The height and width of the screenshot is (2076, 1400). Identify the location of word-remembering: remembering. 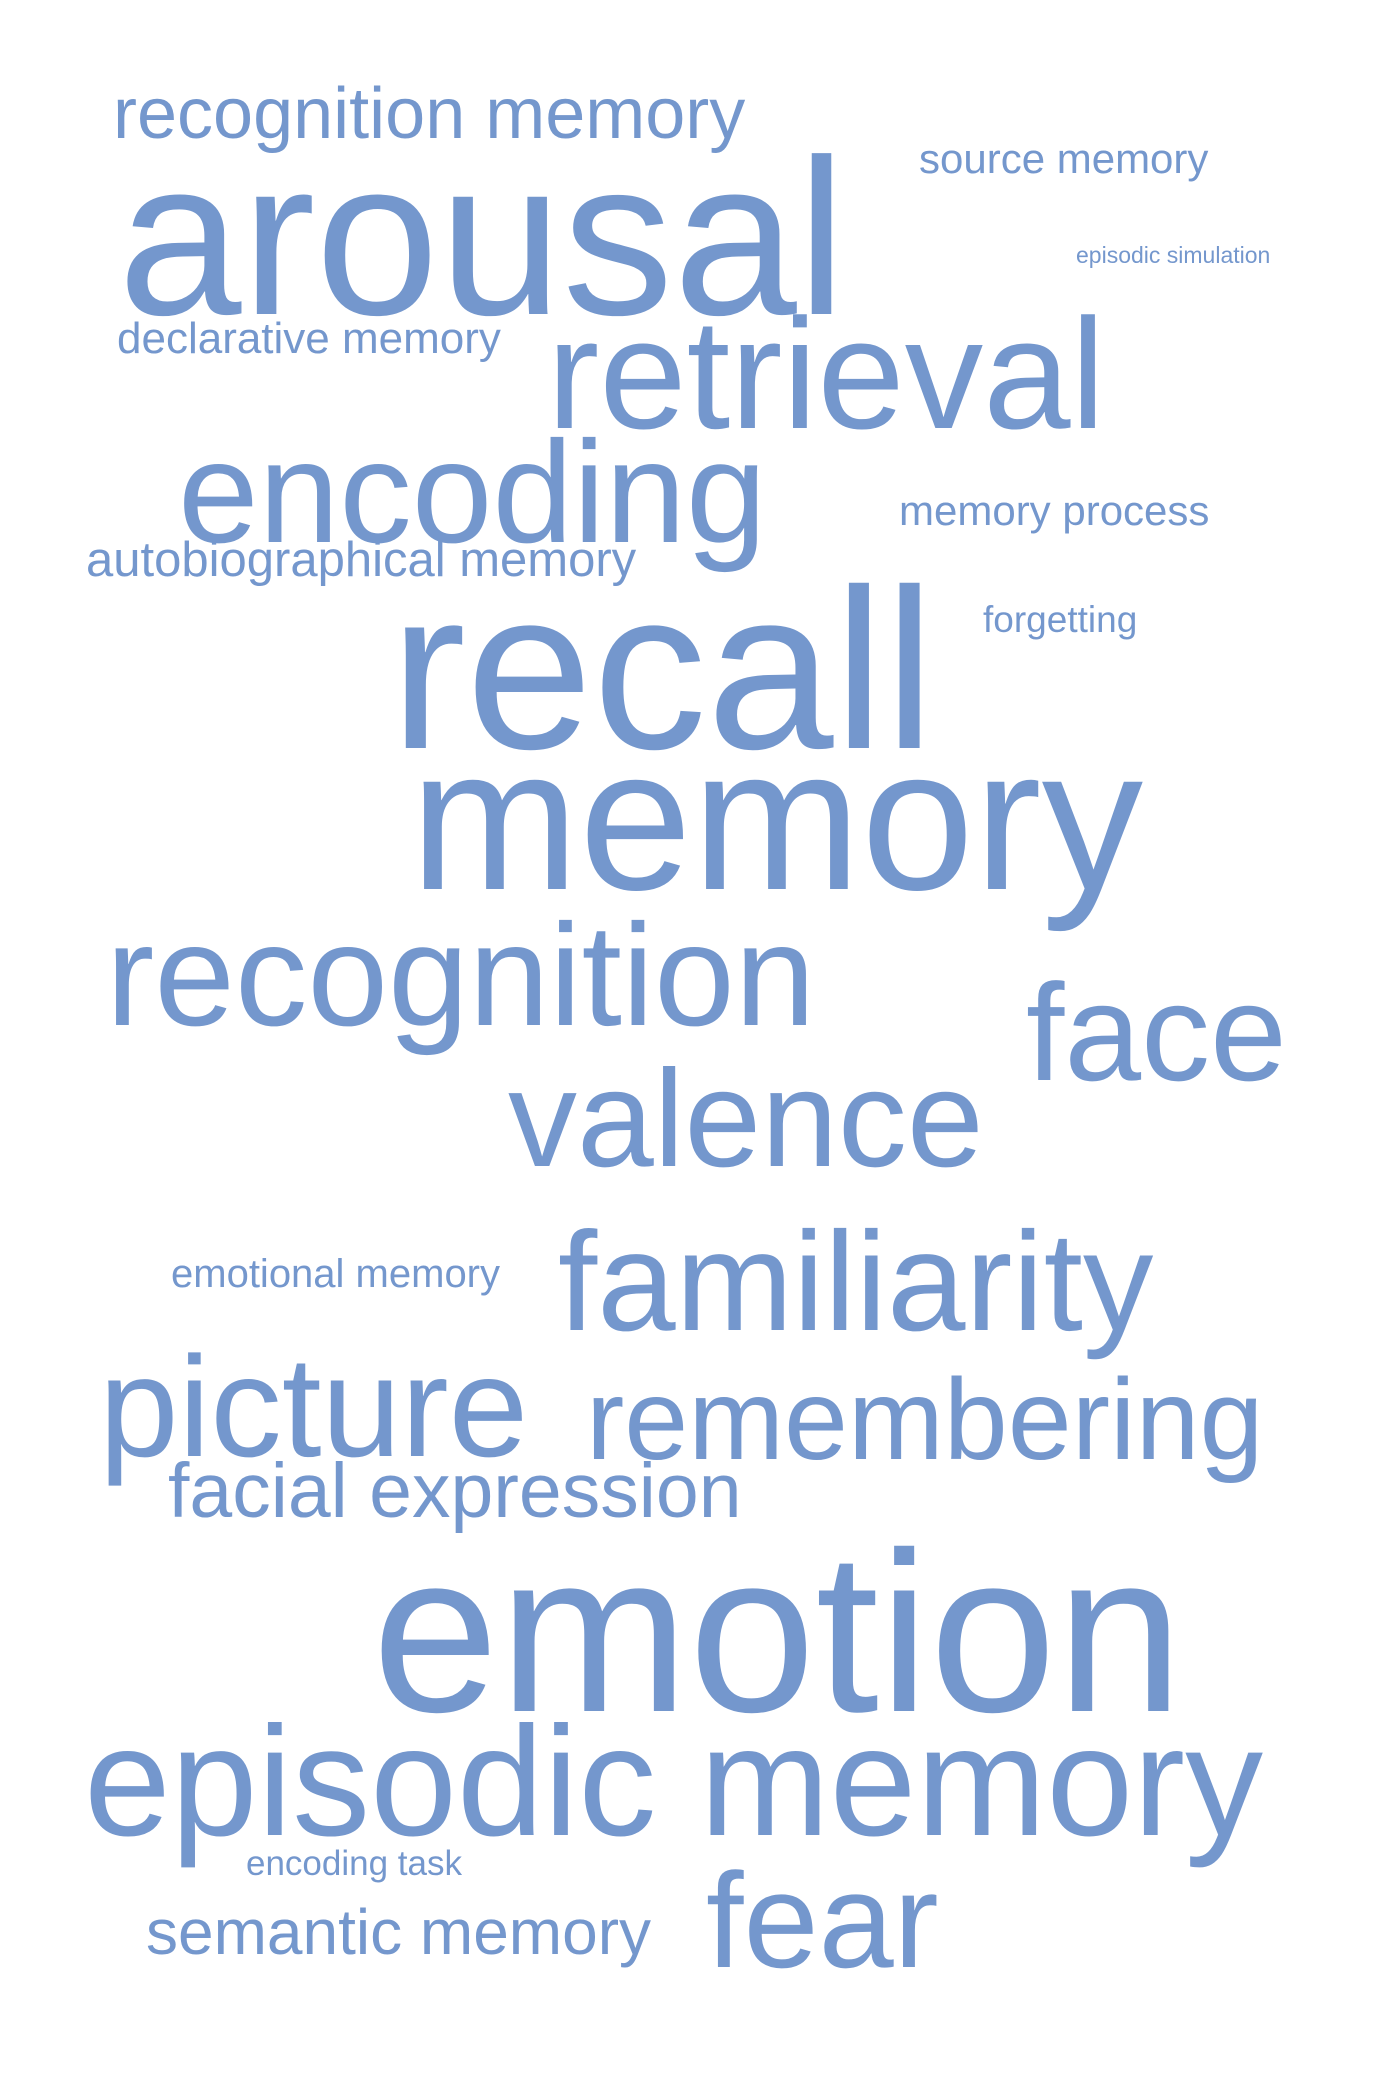
(925, 1420).